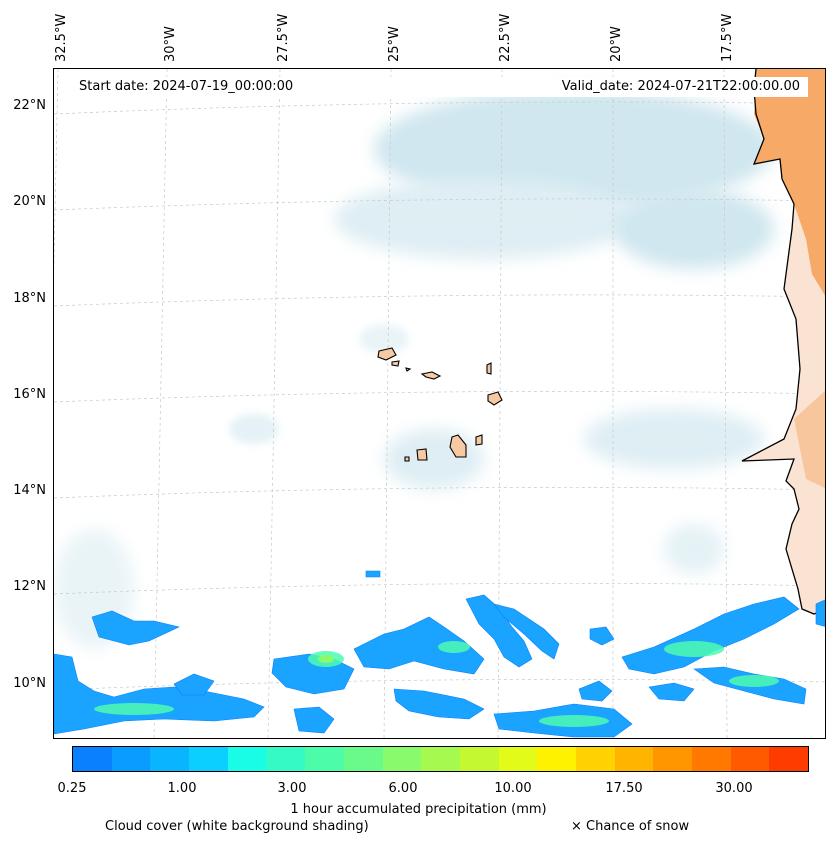  Describe the element at coordinates (489, 368) in the screenshot. I see `island-sal` at that location.